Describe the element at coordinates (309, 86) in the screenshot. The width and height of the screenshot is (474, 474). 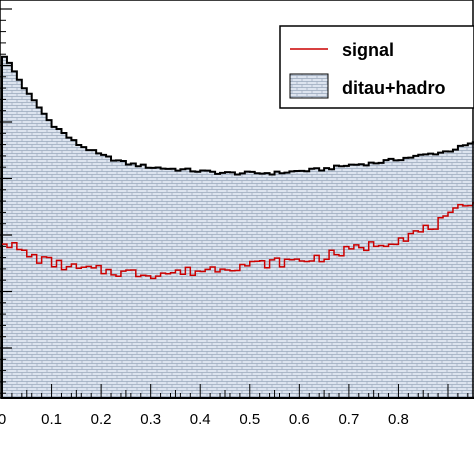
I see `legend-ditau-swatch` at that location.